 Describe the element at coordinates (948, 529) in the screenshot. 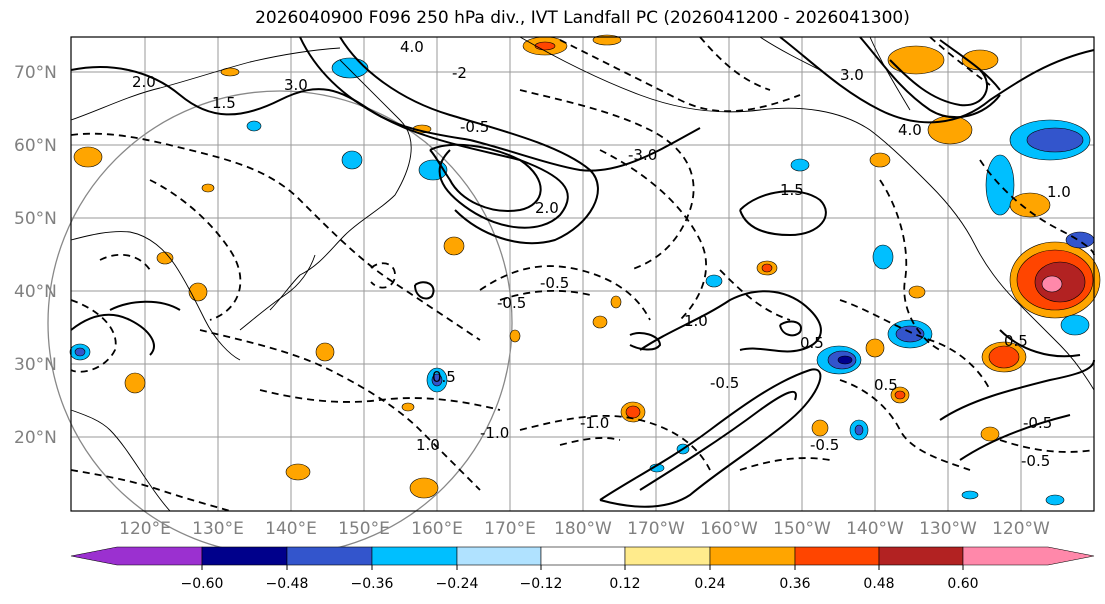

I see `lon-label: 130°W` at that location.